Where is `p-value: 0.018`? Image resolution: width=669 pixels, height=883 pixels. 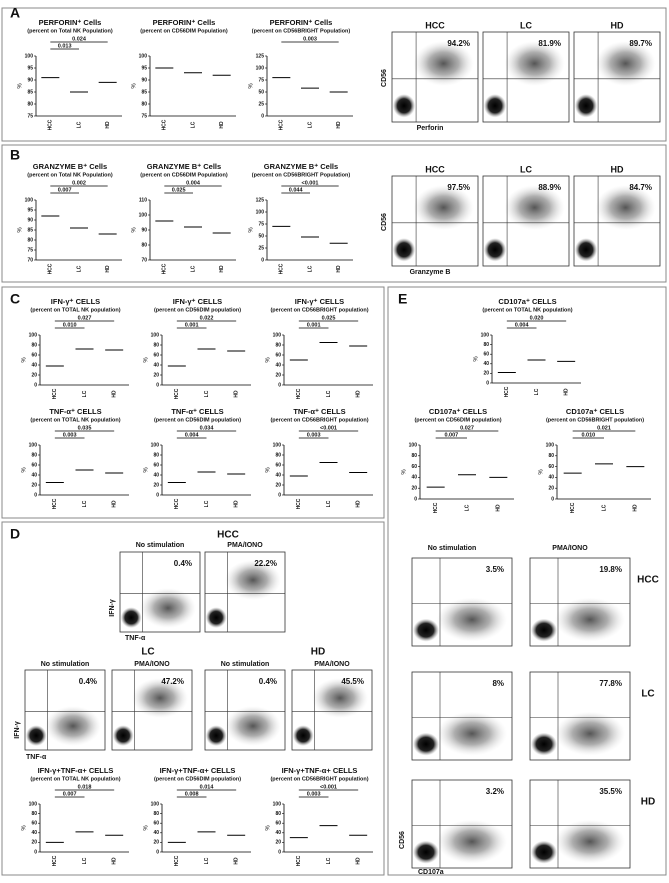 p-value: 0.018 is located at coordinates (85, 787).